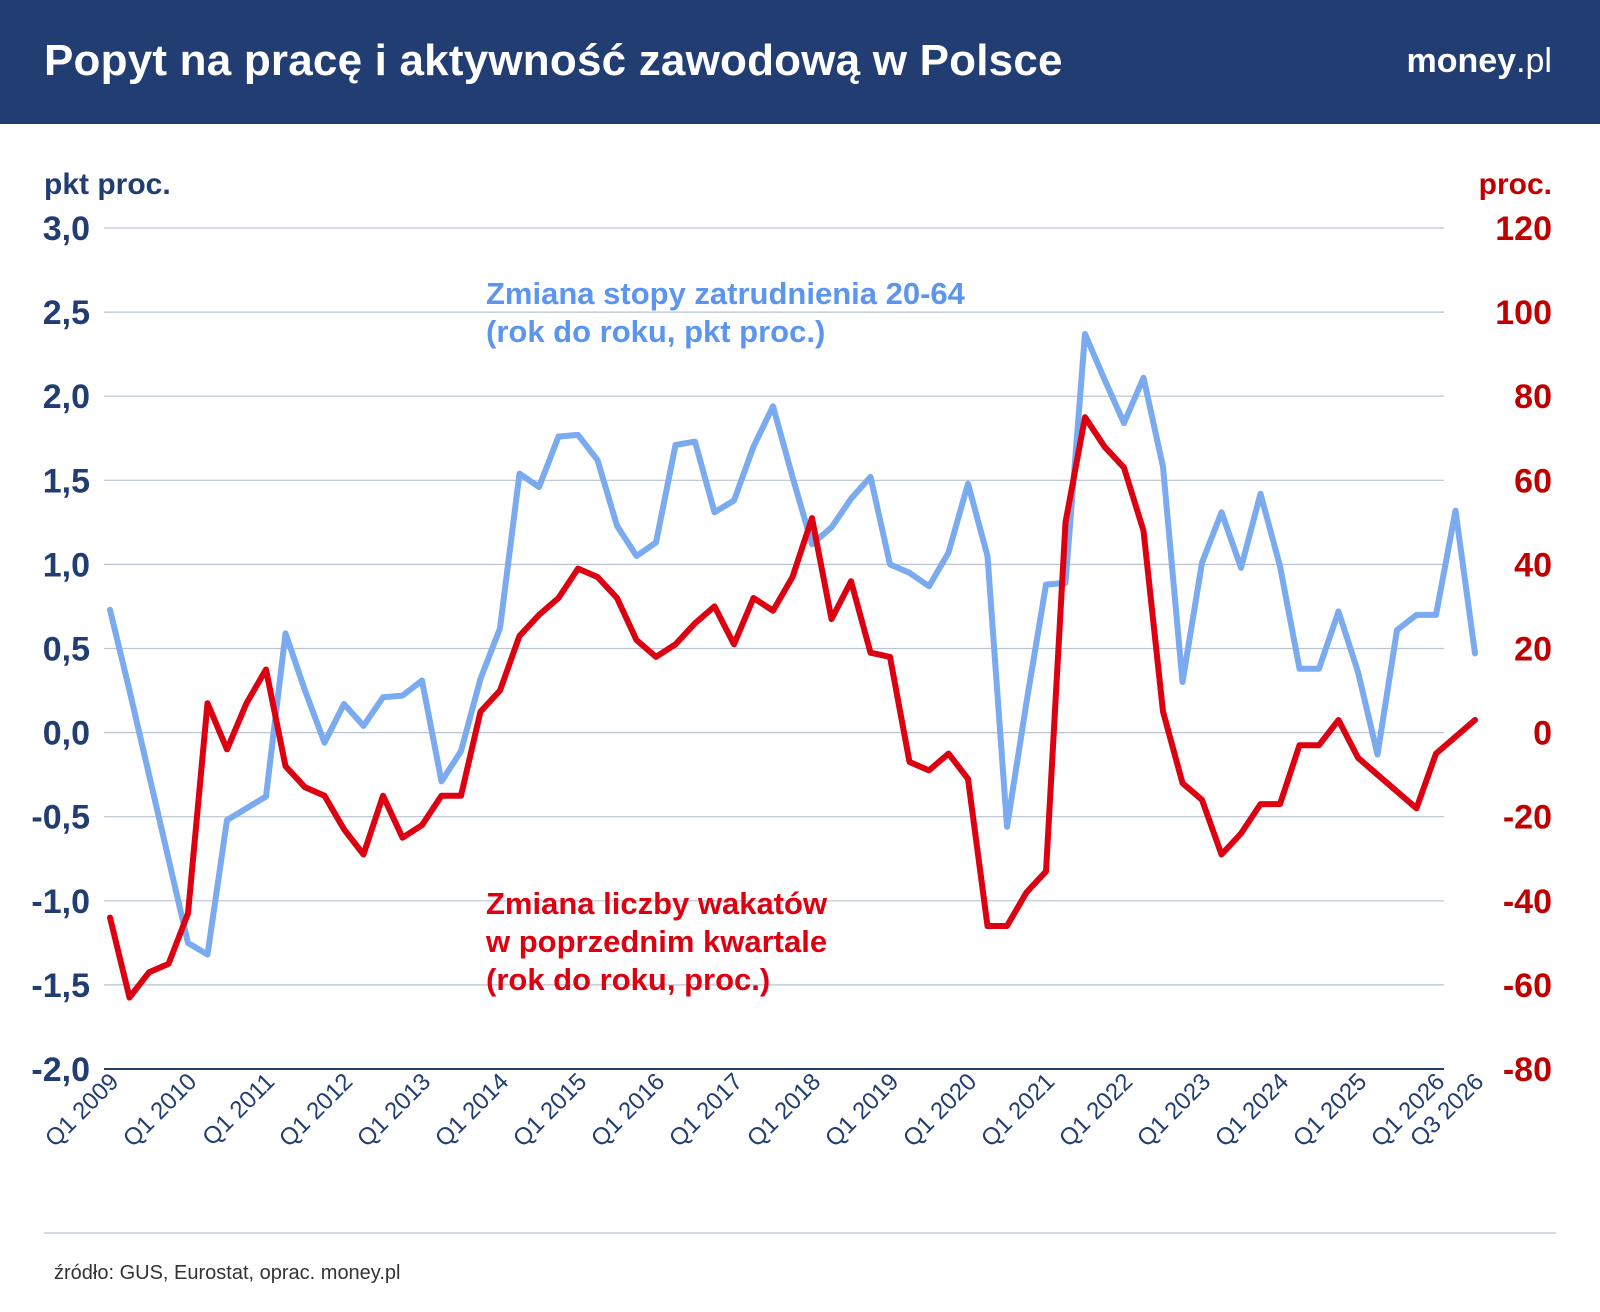 The image size is (1600, 1312). What do you see at coordinates (66, 565) in the screenshot?
I see `left-axis-tick-label: 1,0` at bounding box center [66, 565].